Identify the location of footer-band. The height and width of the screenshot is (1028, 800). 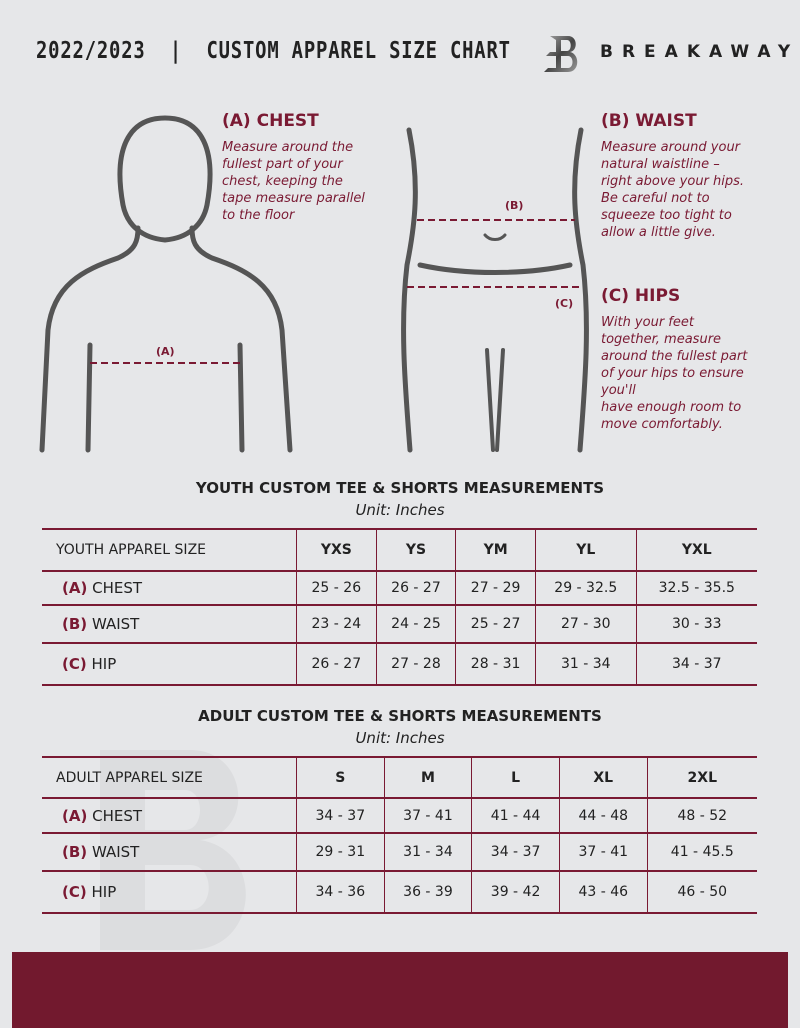
(400, 990).